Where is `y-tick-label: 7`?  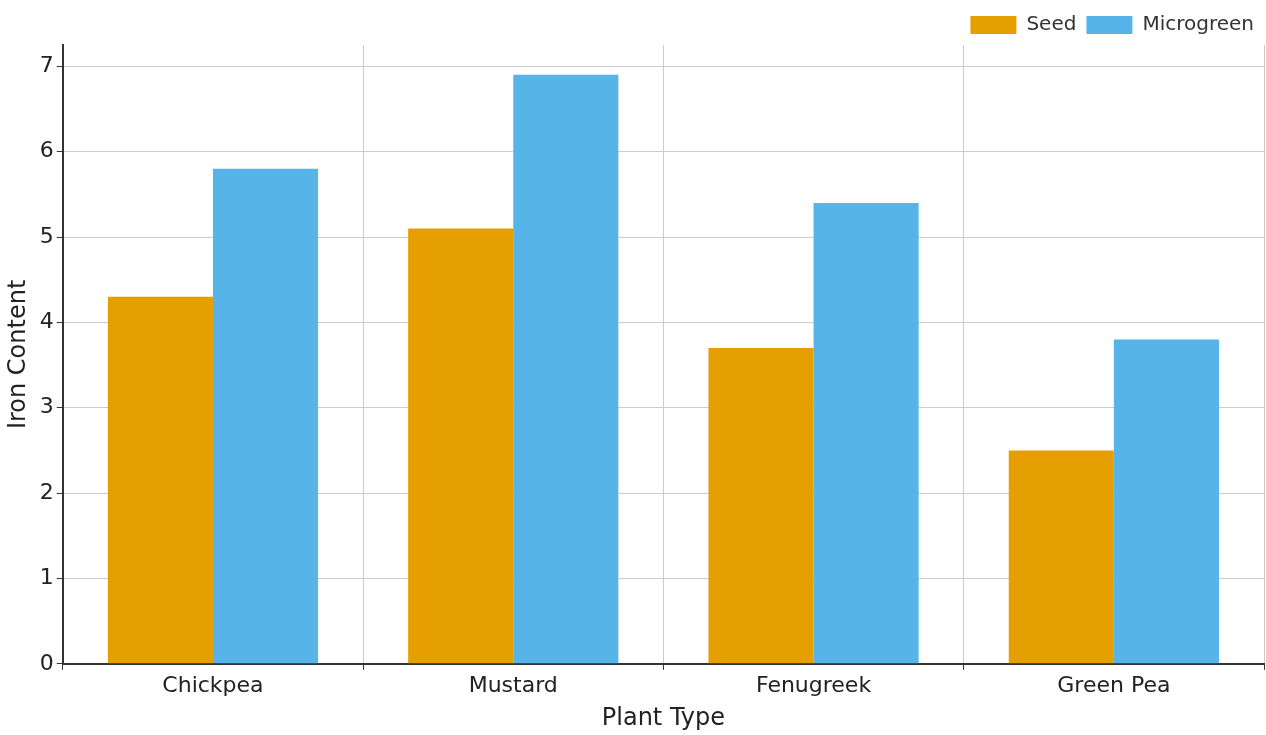 y-tick-label: 7 is located at coordinates (46, 65).